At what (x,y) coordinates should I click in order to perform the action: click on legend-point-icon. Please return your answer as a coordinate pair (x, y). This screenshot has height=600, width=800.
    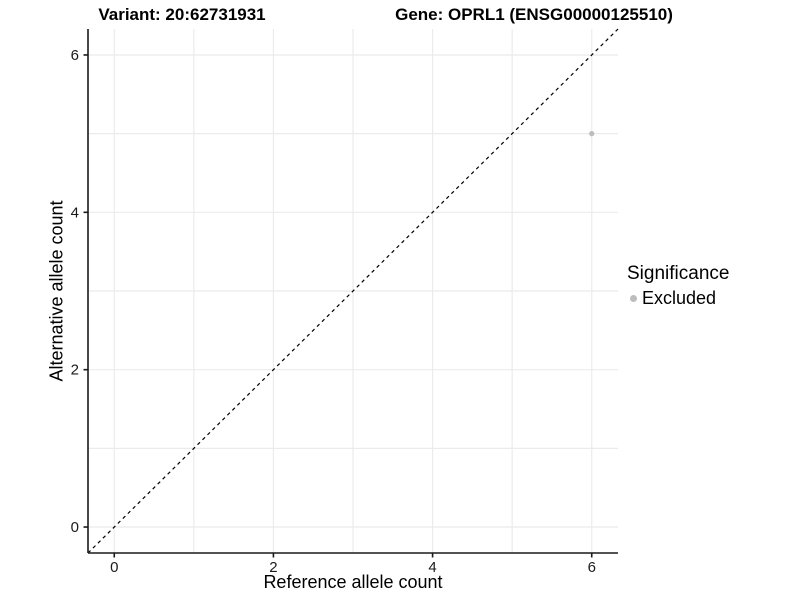
    Looking at the image, I should click on (633, 298).